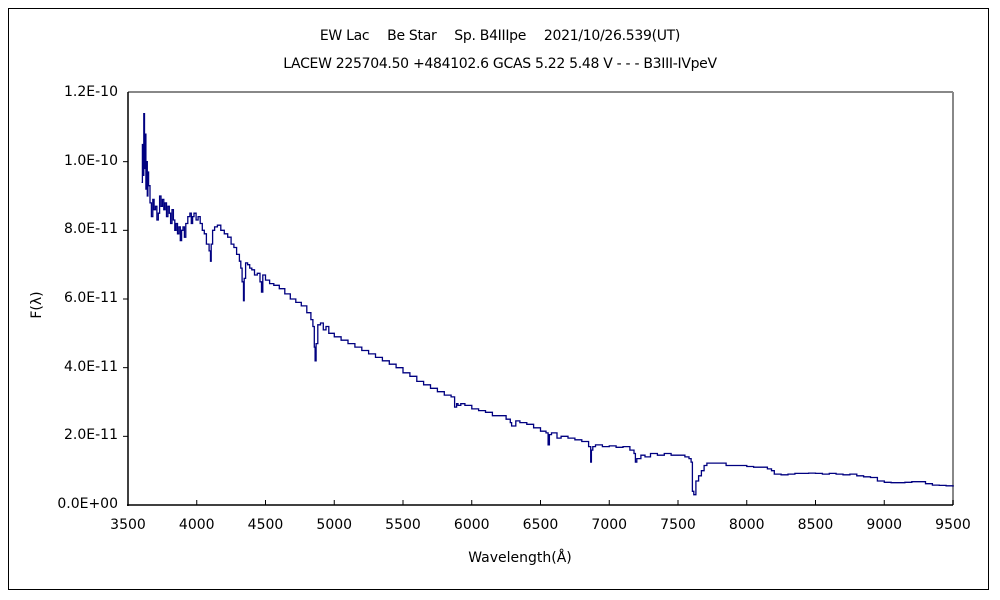  What do you see at coordinates (87, 504) in the screenshot?
I see `y-tick-label: 0.0E+00` at bounding box center [87, 504].